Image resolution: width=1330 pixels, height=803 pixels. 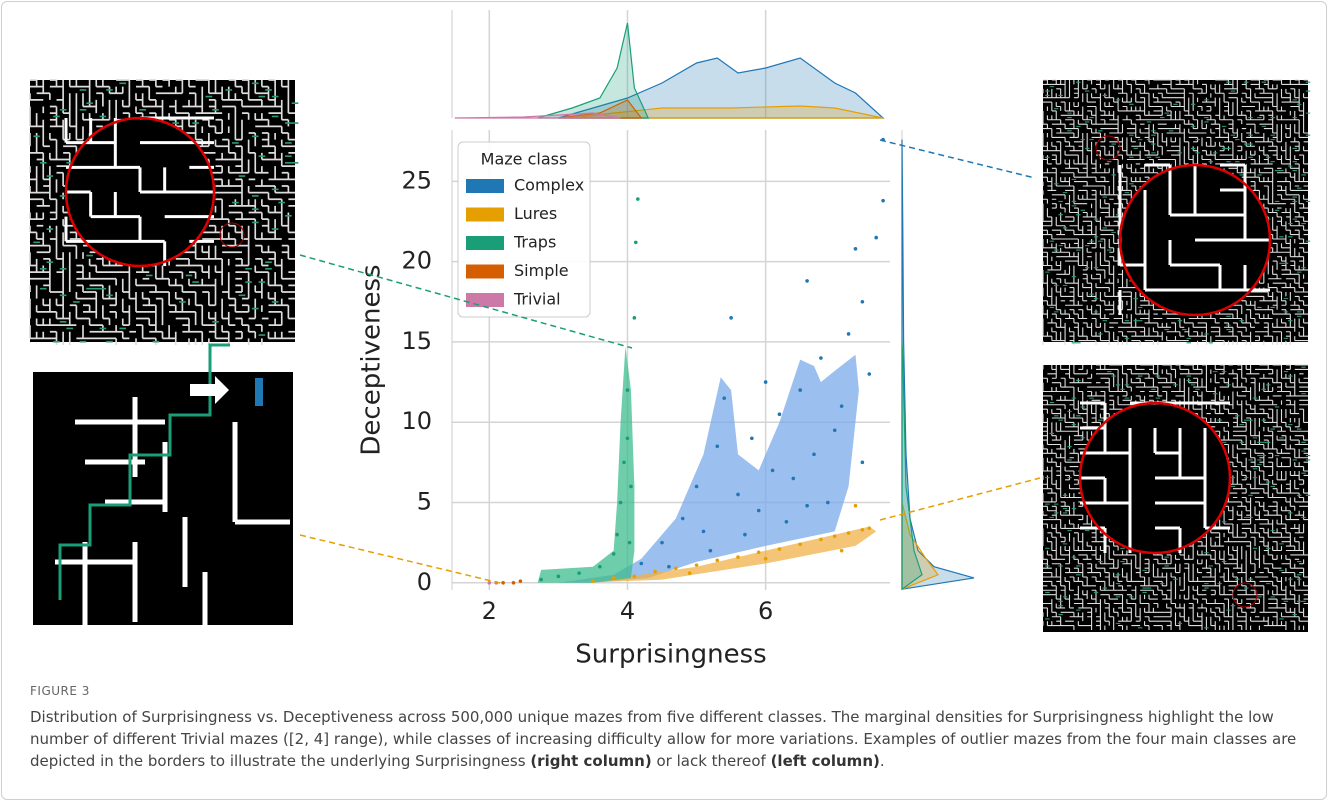 I want to click on caption-bold: (right column), so click(x=591, y=761).